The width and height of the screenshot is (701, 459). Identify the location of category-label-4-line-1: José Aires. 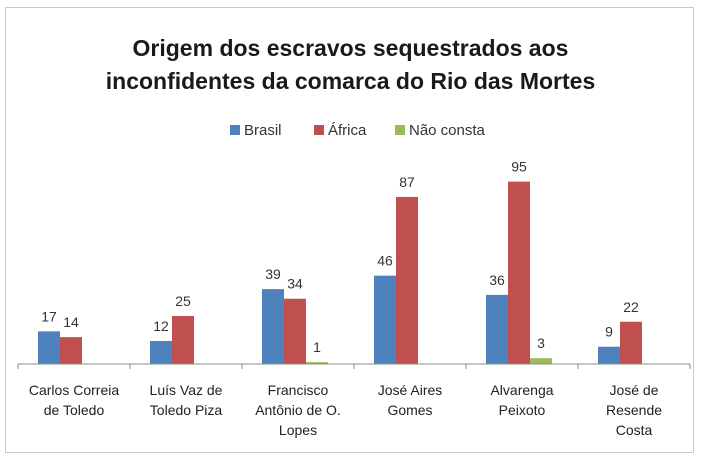
(410, 390).